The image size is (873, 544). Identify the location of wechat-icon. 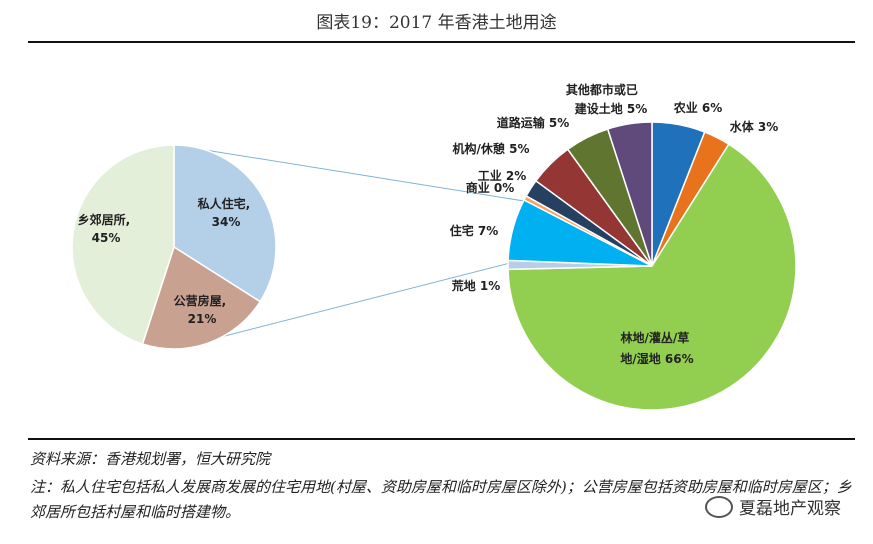
(719, 506).